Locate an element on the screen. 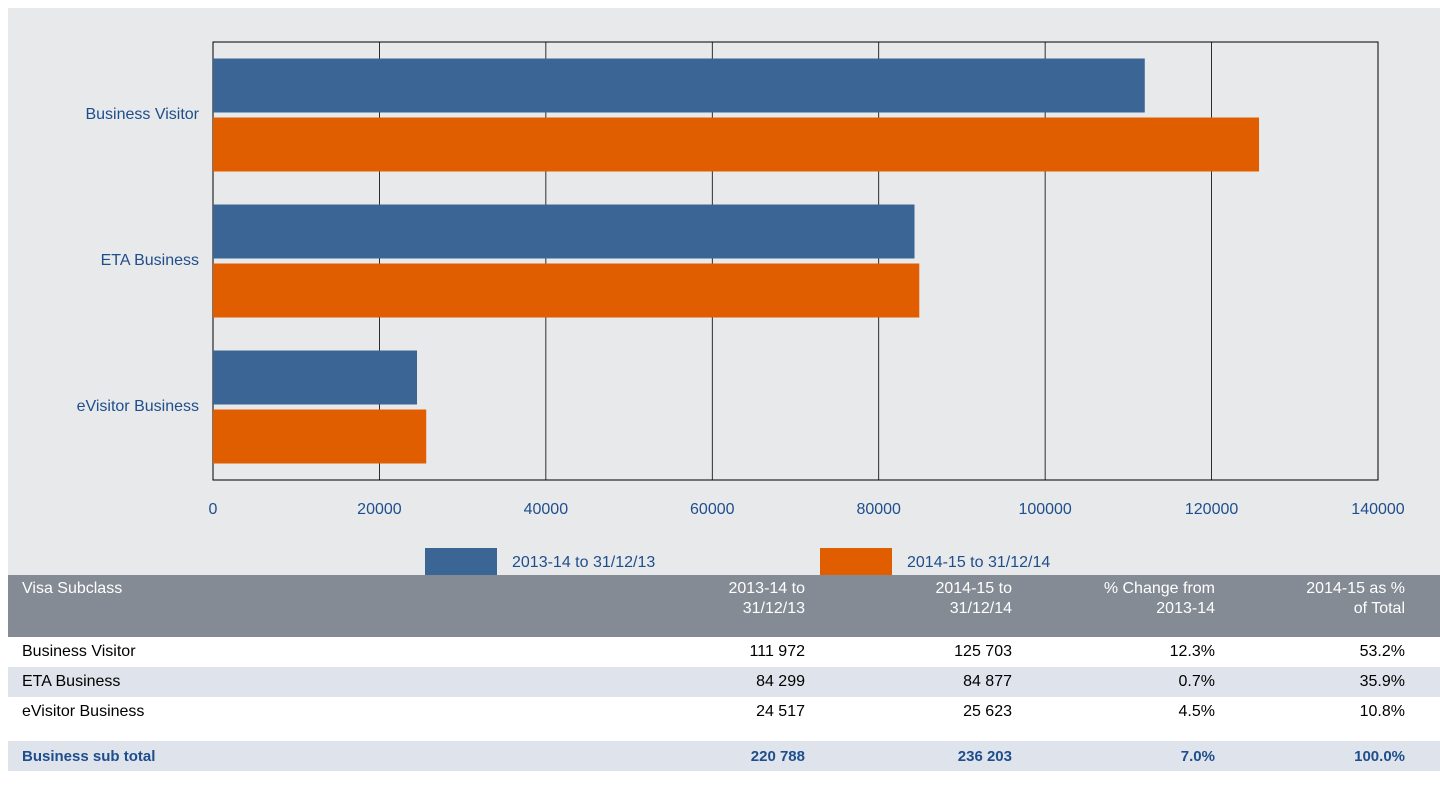  total-cell: 100.0% is located at coordinates (1332, 756).